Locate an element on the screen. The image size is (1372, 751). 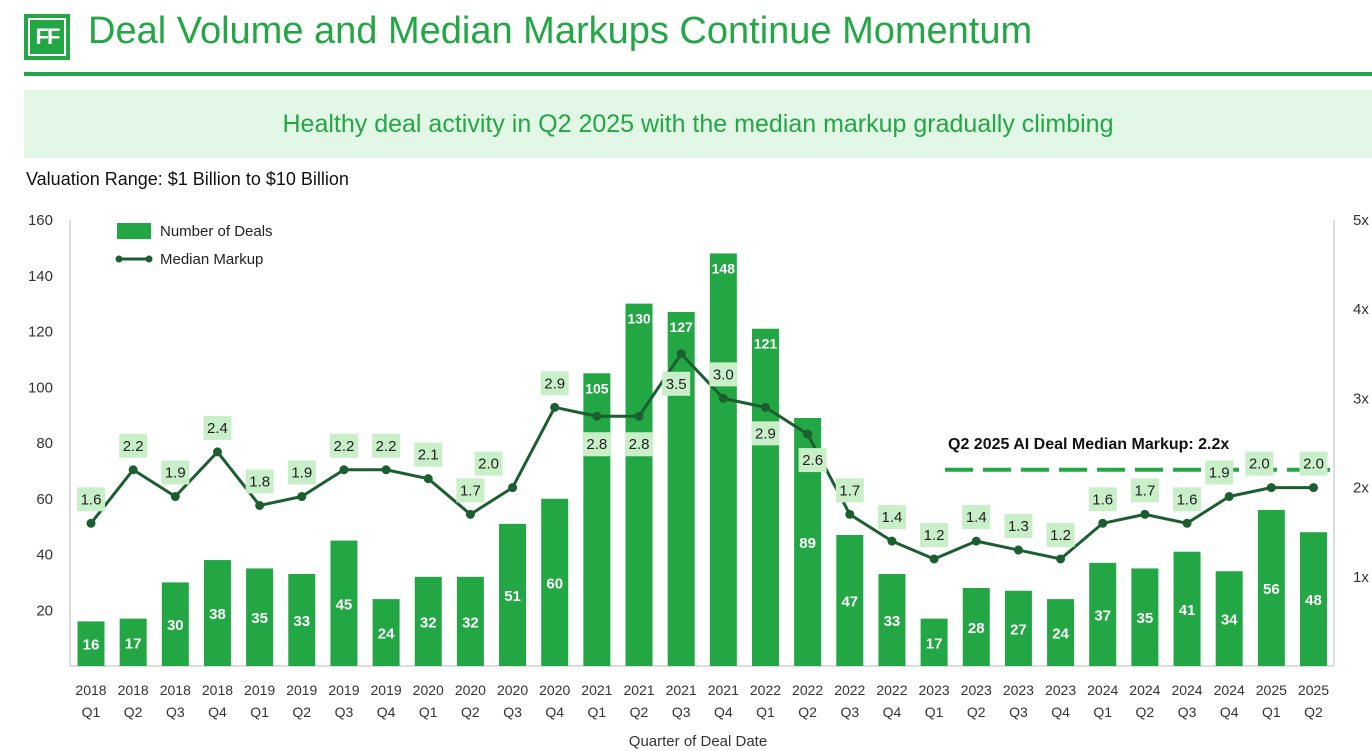
bar-value-label: 27 is located at coordinates (1018, 629).